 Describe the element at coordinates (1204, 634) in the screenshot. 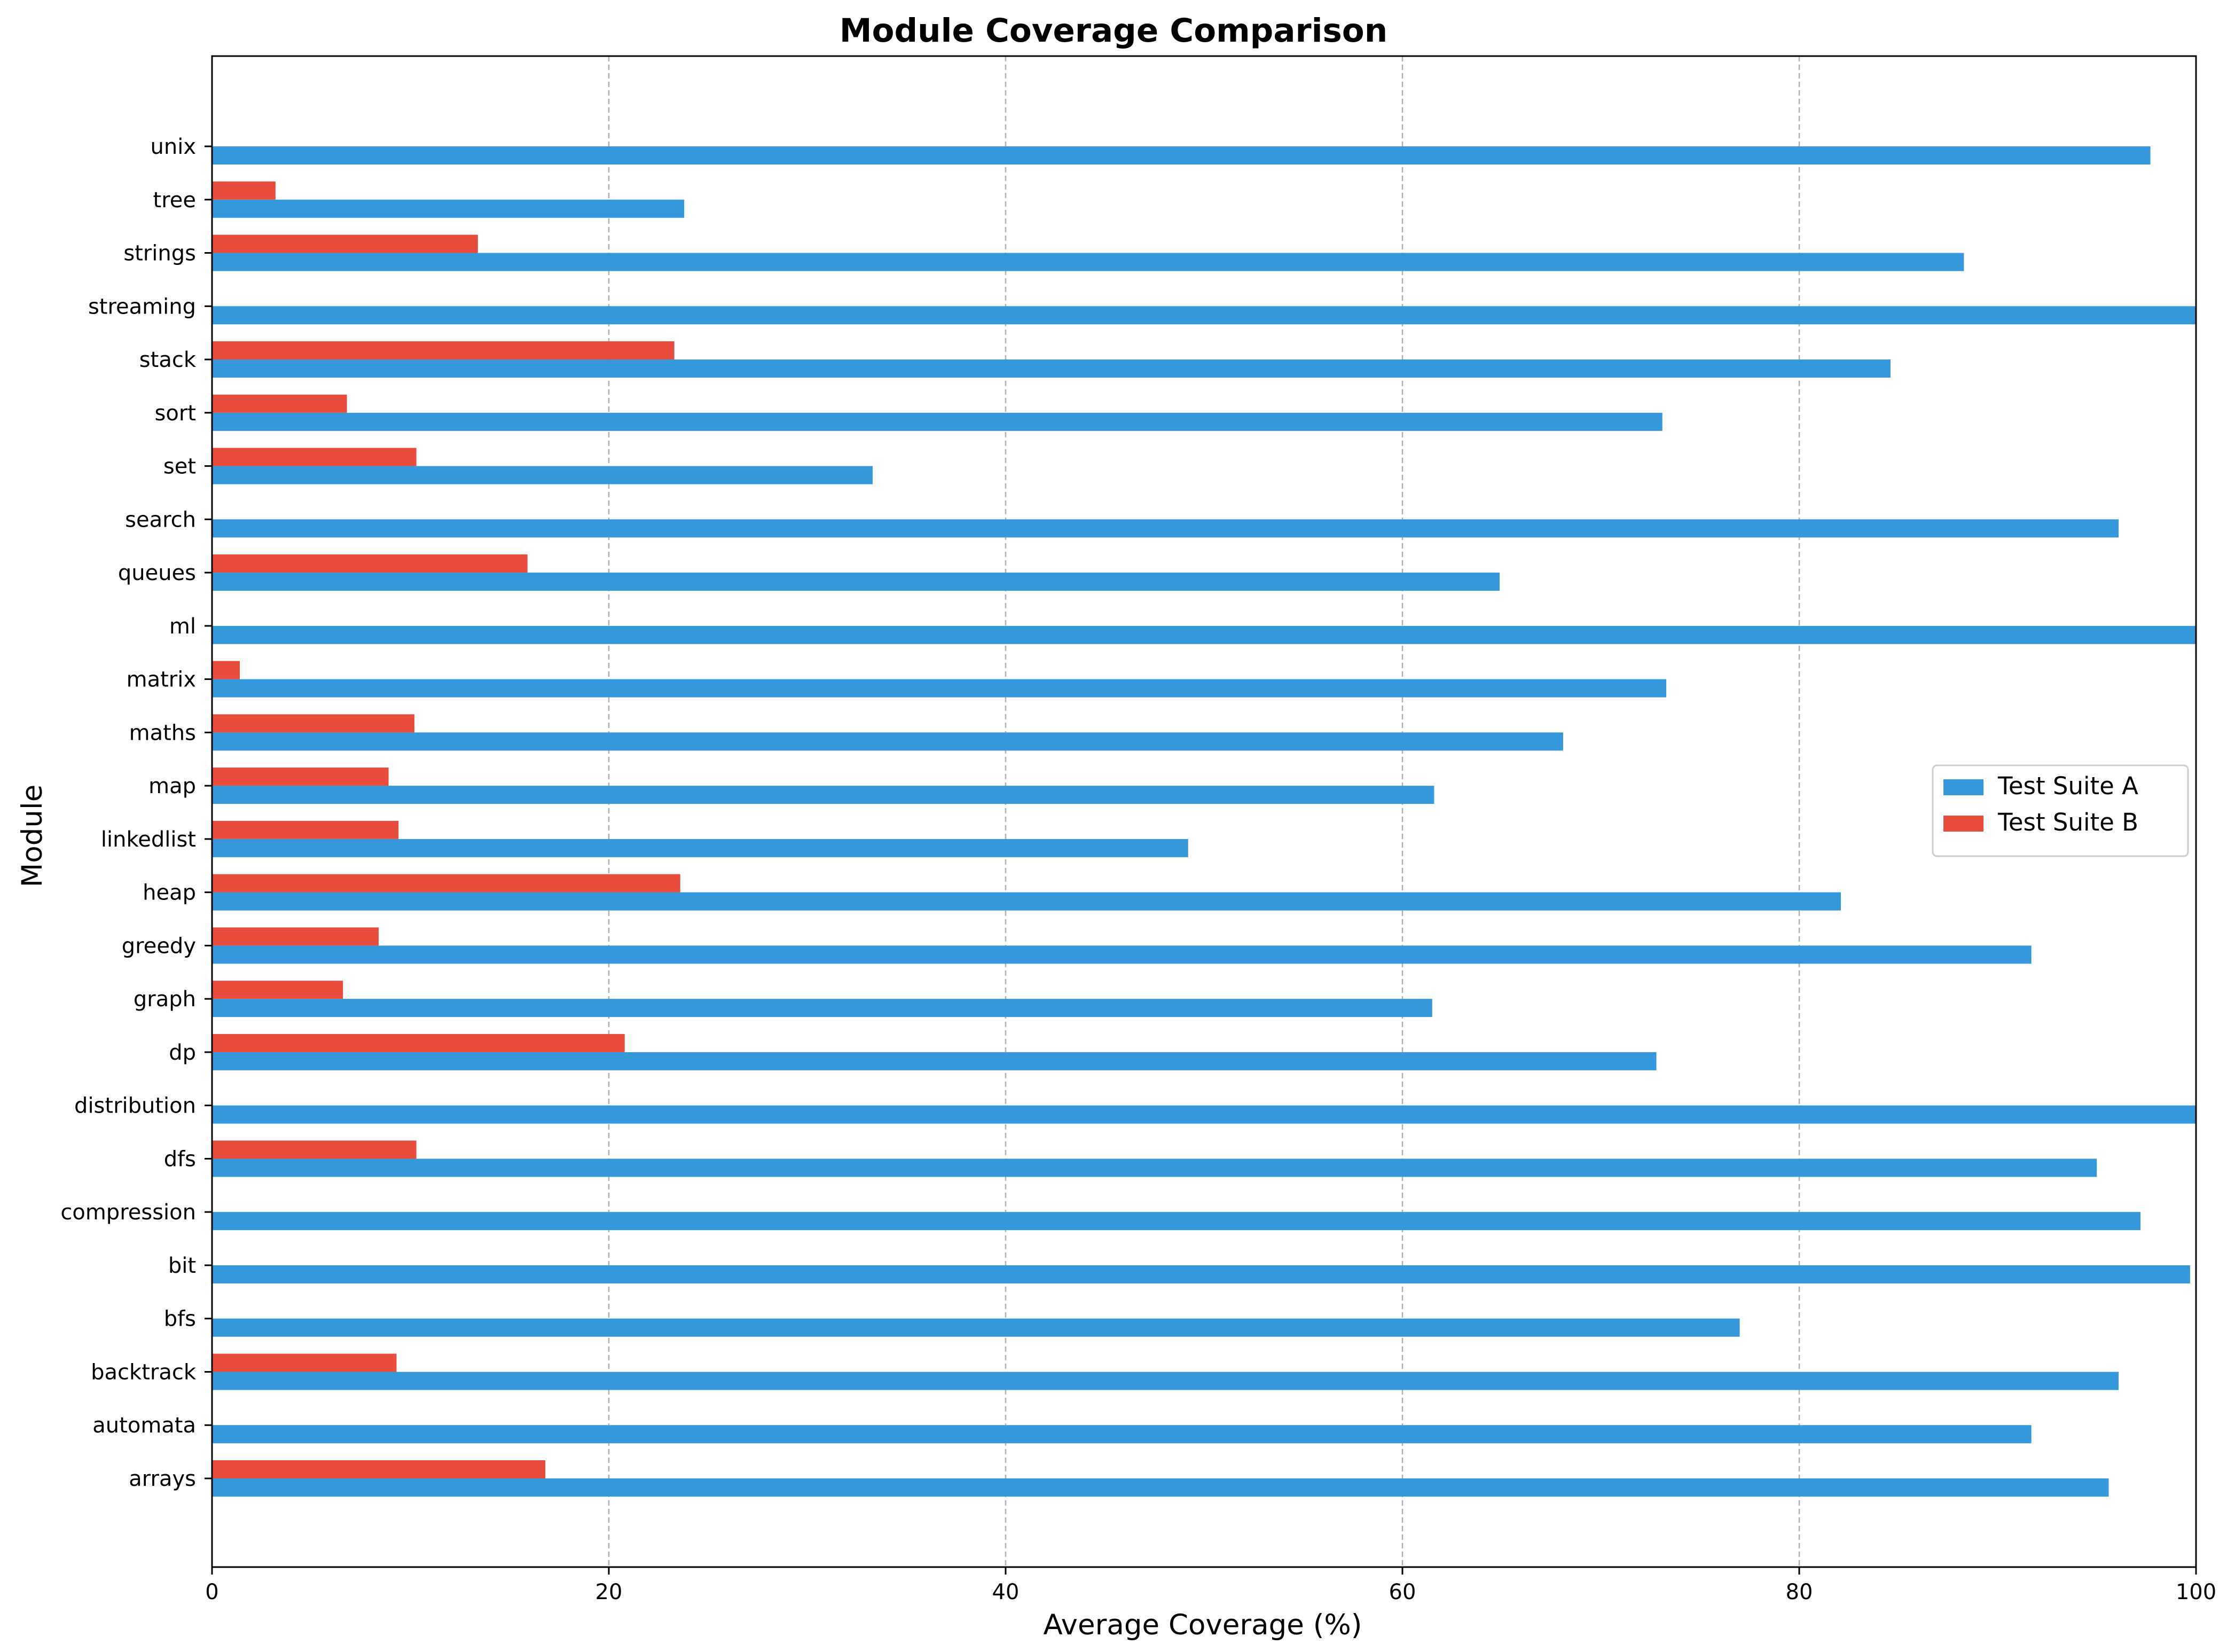

I see `bar-test-suite-a-ml` at that location.